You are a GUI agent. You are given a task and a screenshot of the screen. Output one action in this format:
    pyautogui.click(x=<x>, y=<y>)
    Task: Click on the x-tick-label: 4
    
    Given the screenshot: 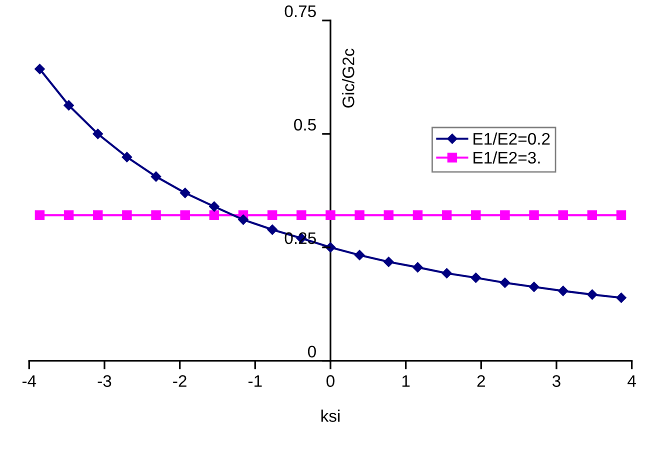 What is the action you would take?
    pyautogui.click(x=632, y=381)
    